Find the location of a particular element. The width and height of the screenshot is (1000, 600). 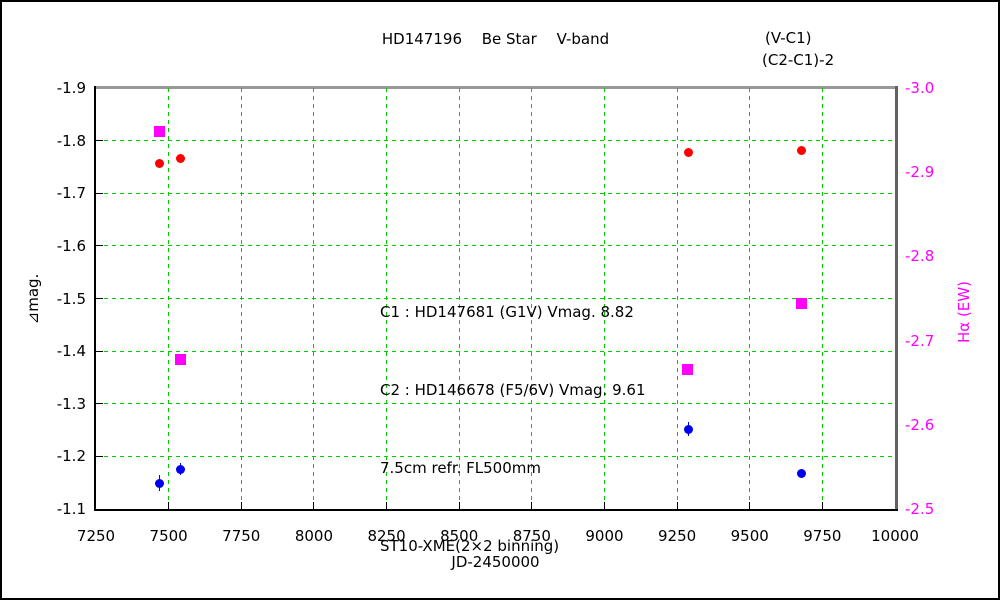

plot-spine-right is located at coordinates (896, 298).